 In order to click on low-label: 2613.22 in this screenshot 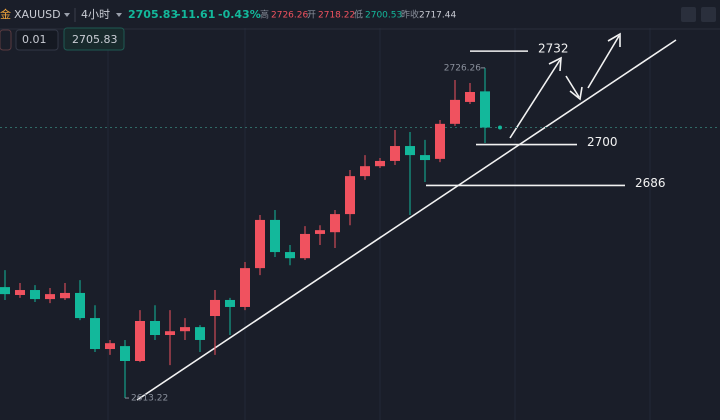, I will do `click(149, 399)`.